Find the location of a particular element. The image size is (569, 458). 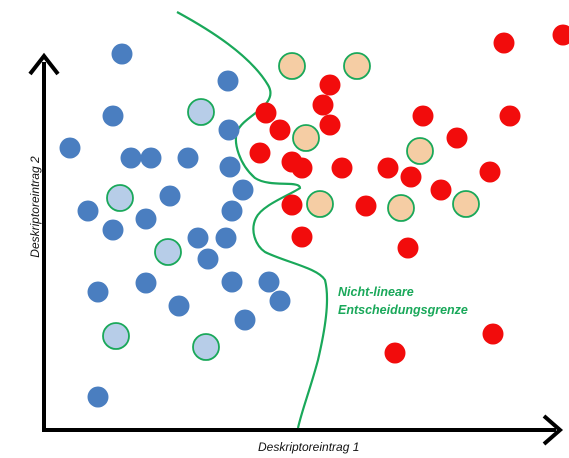

y-axis-arrowhead is located at coordinates (44, 64).